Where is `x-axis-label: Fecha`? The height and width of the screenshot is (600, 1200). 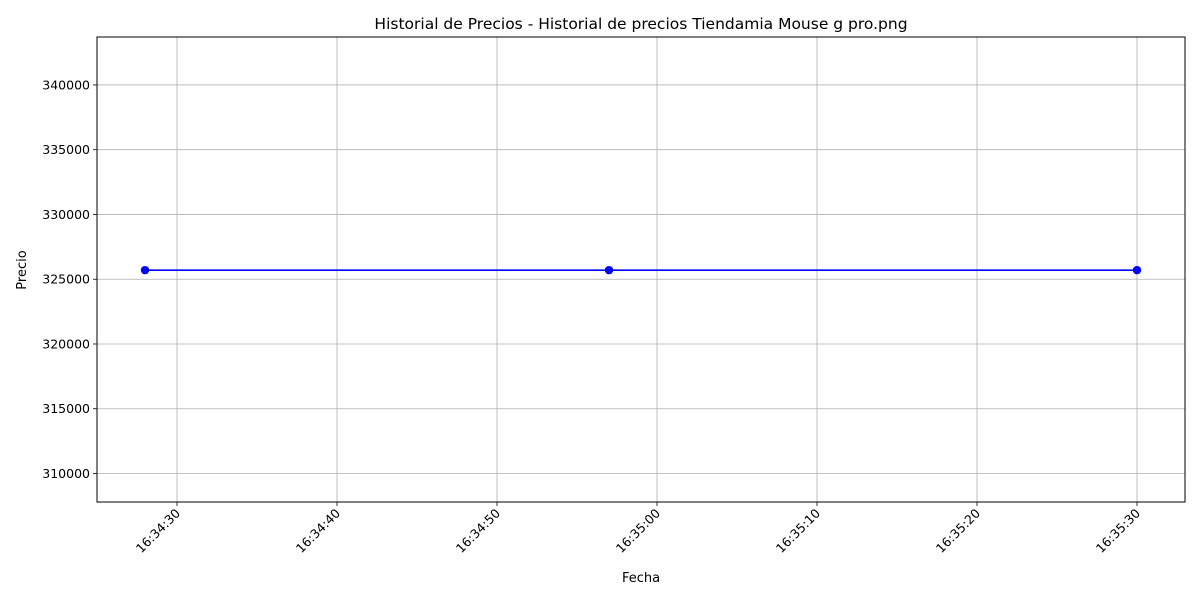
x-axis-label: Fecha is located at coordinates (641, 578).